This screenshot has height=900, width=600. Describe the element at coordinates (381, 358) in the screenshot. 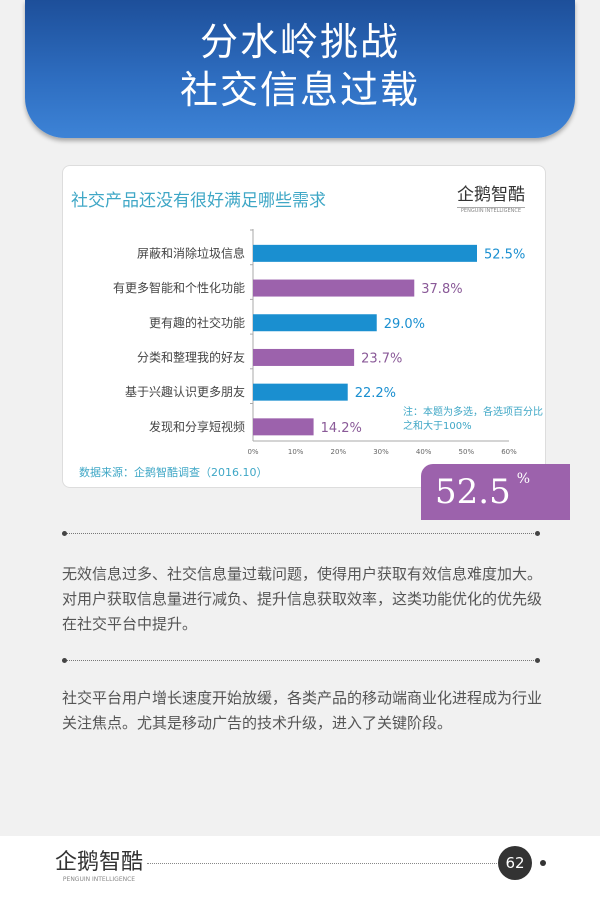

I see `data-label: 23.7%` at that location.